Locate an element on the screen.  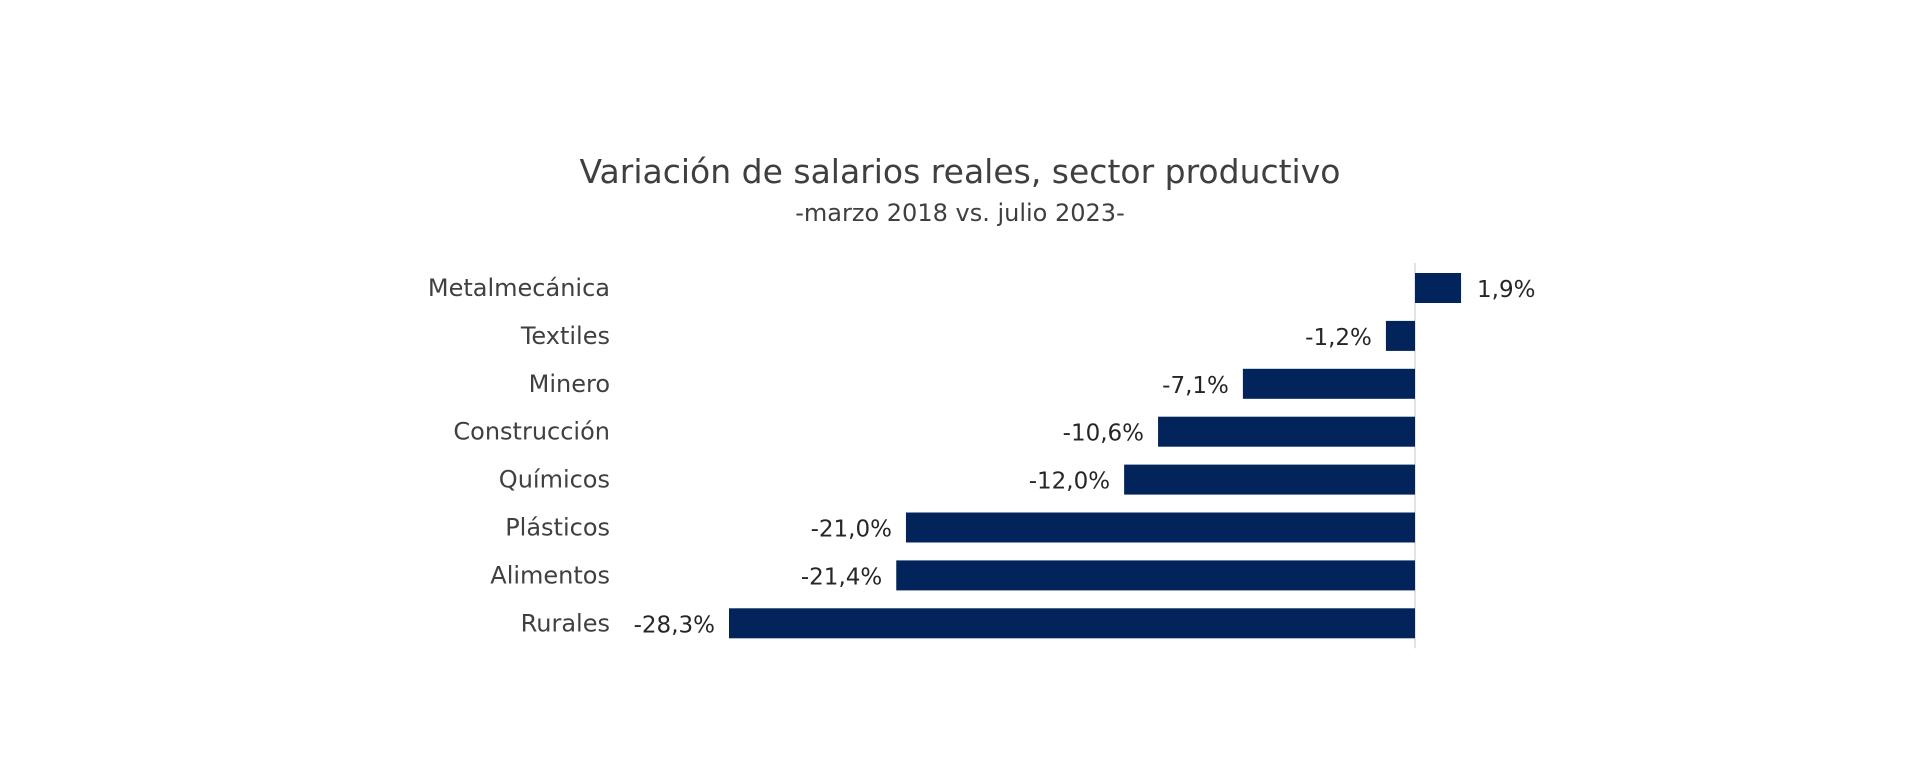
category-label: Minero is located at coordinates (569, 384).